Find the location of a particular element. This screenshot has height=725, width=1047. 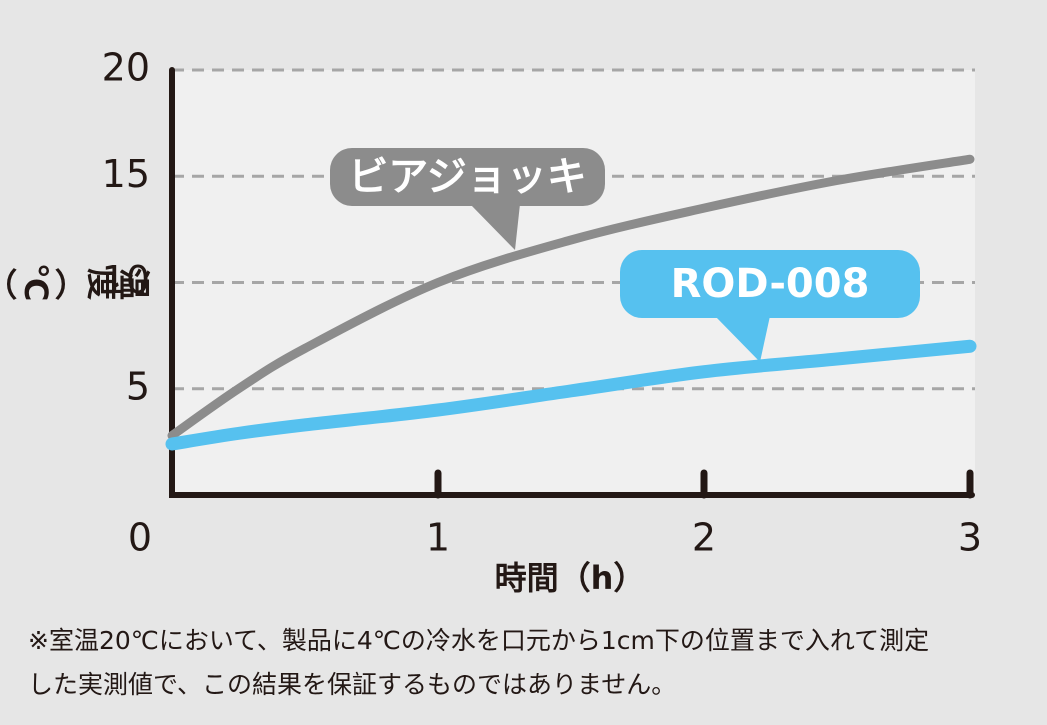

y-tick-label: 15 is located at coordinates (126, 174).